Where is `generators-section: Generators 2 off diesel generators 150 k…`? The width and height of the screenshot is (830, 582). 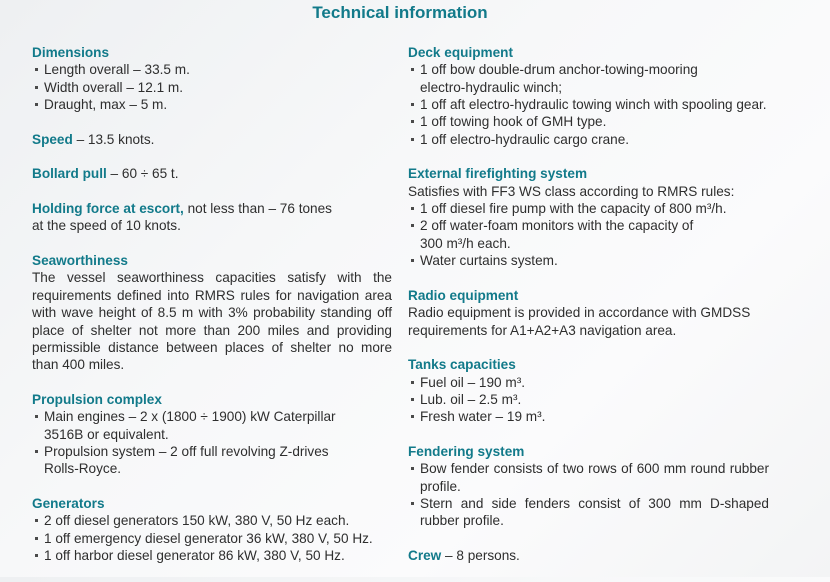
generators-section: Generators 2 off diesel generators 150 k… is located at coordinates (212, 529).